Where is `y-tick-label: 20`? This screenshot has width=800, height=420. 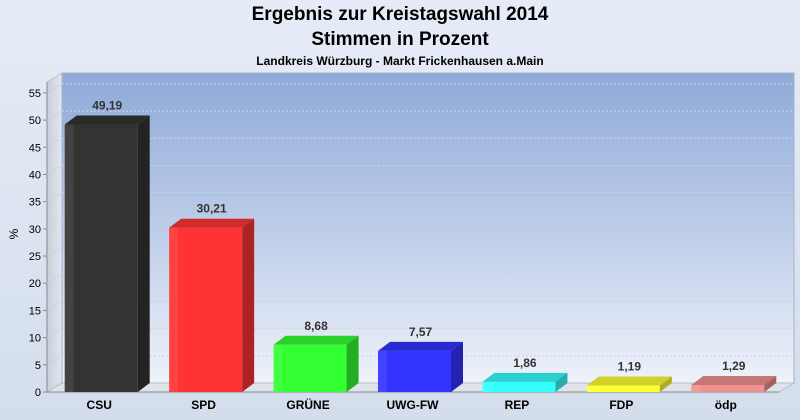 y-tick-label: 20 is located at coordinates (35, 284).